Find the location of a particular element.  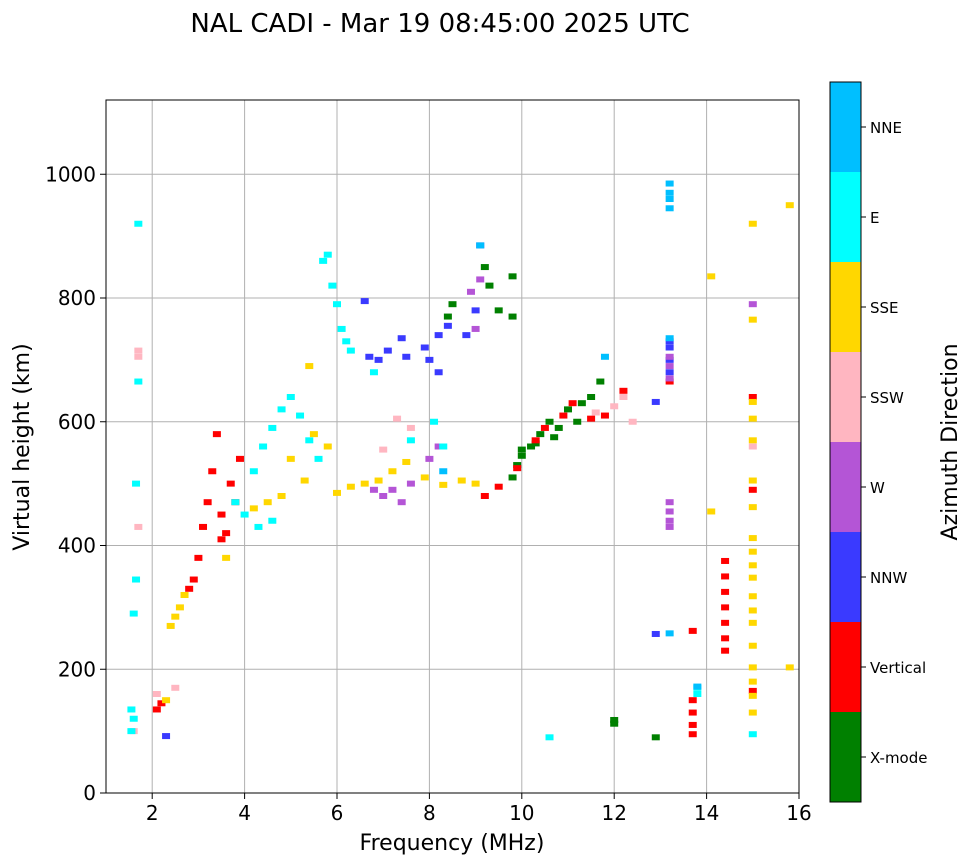

x-tick-label: 16 is located at coordinates (798, 813).